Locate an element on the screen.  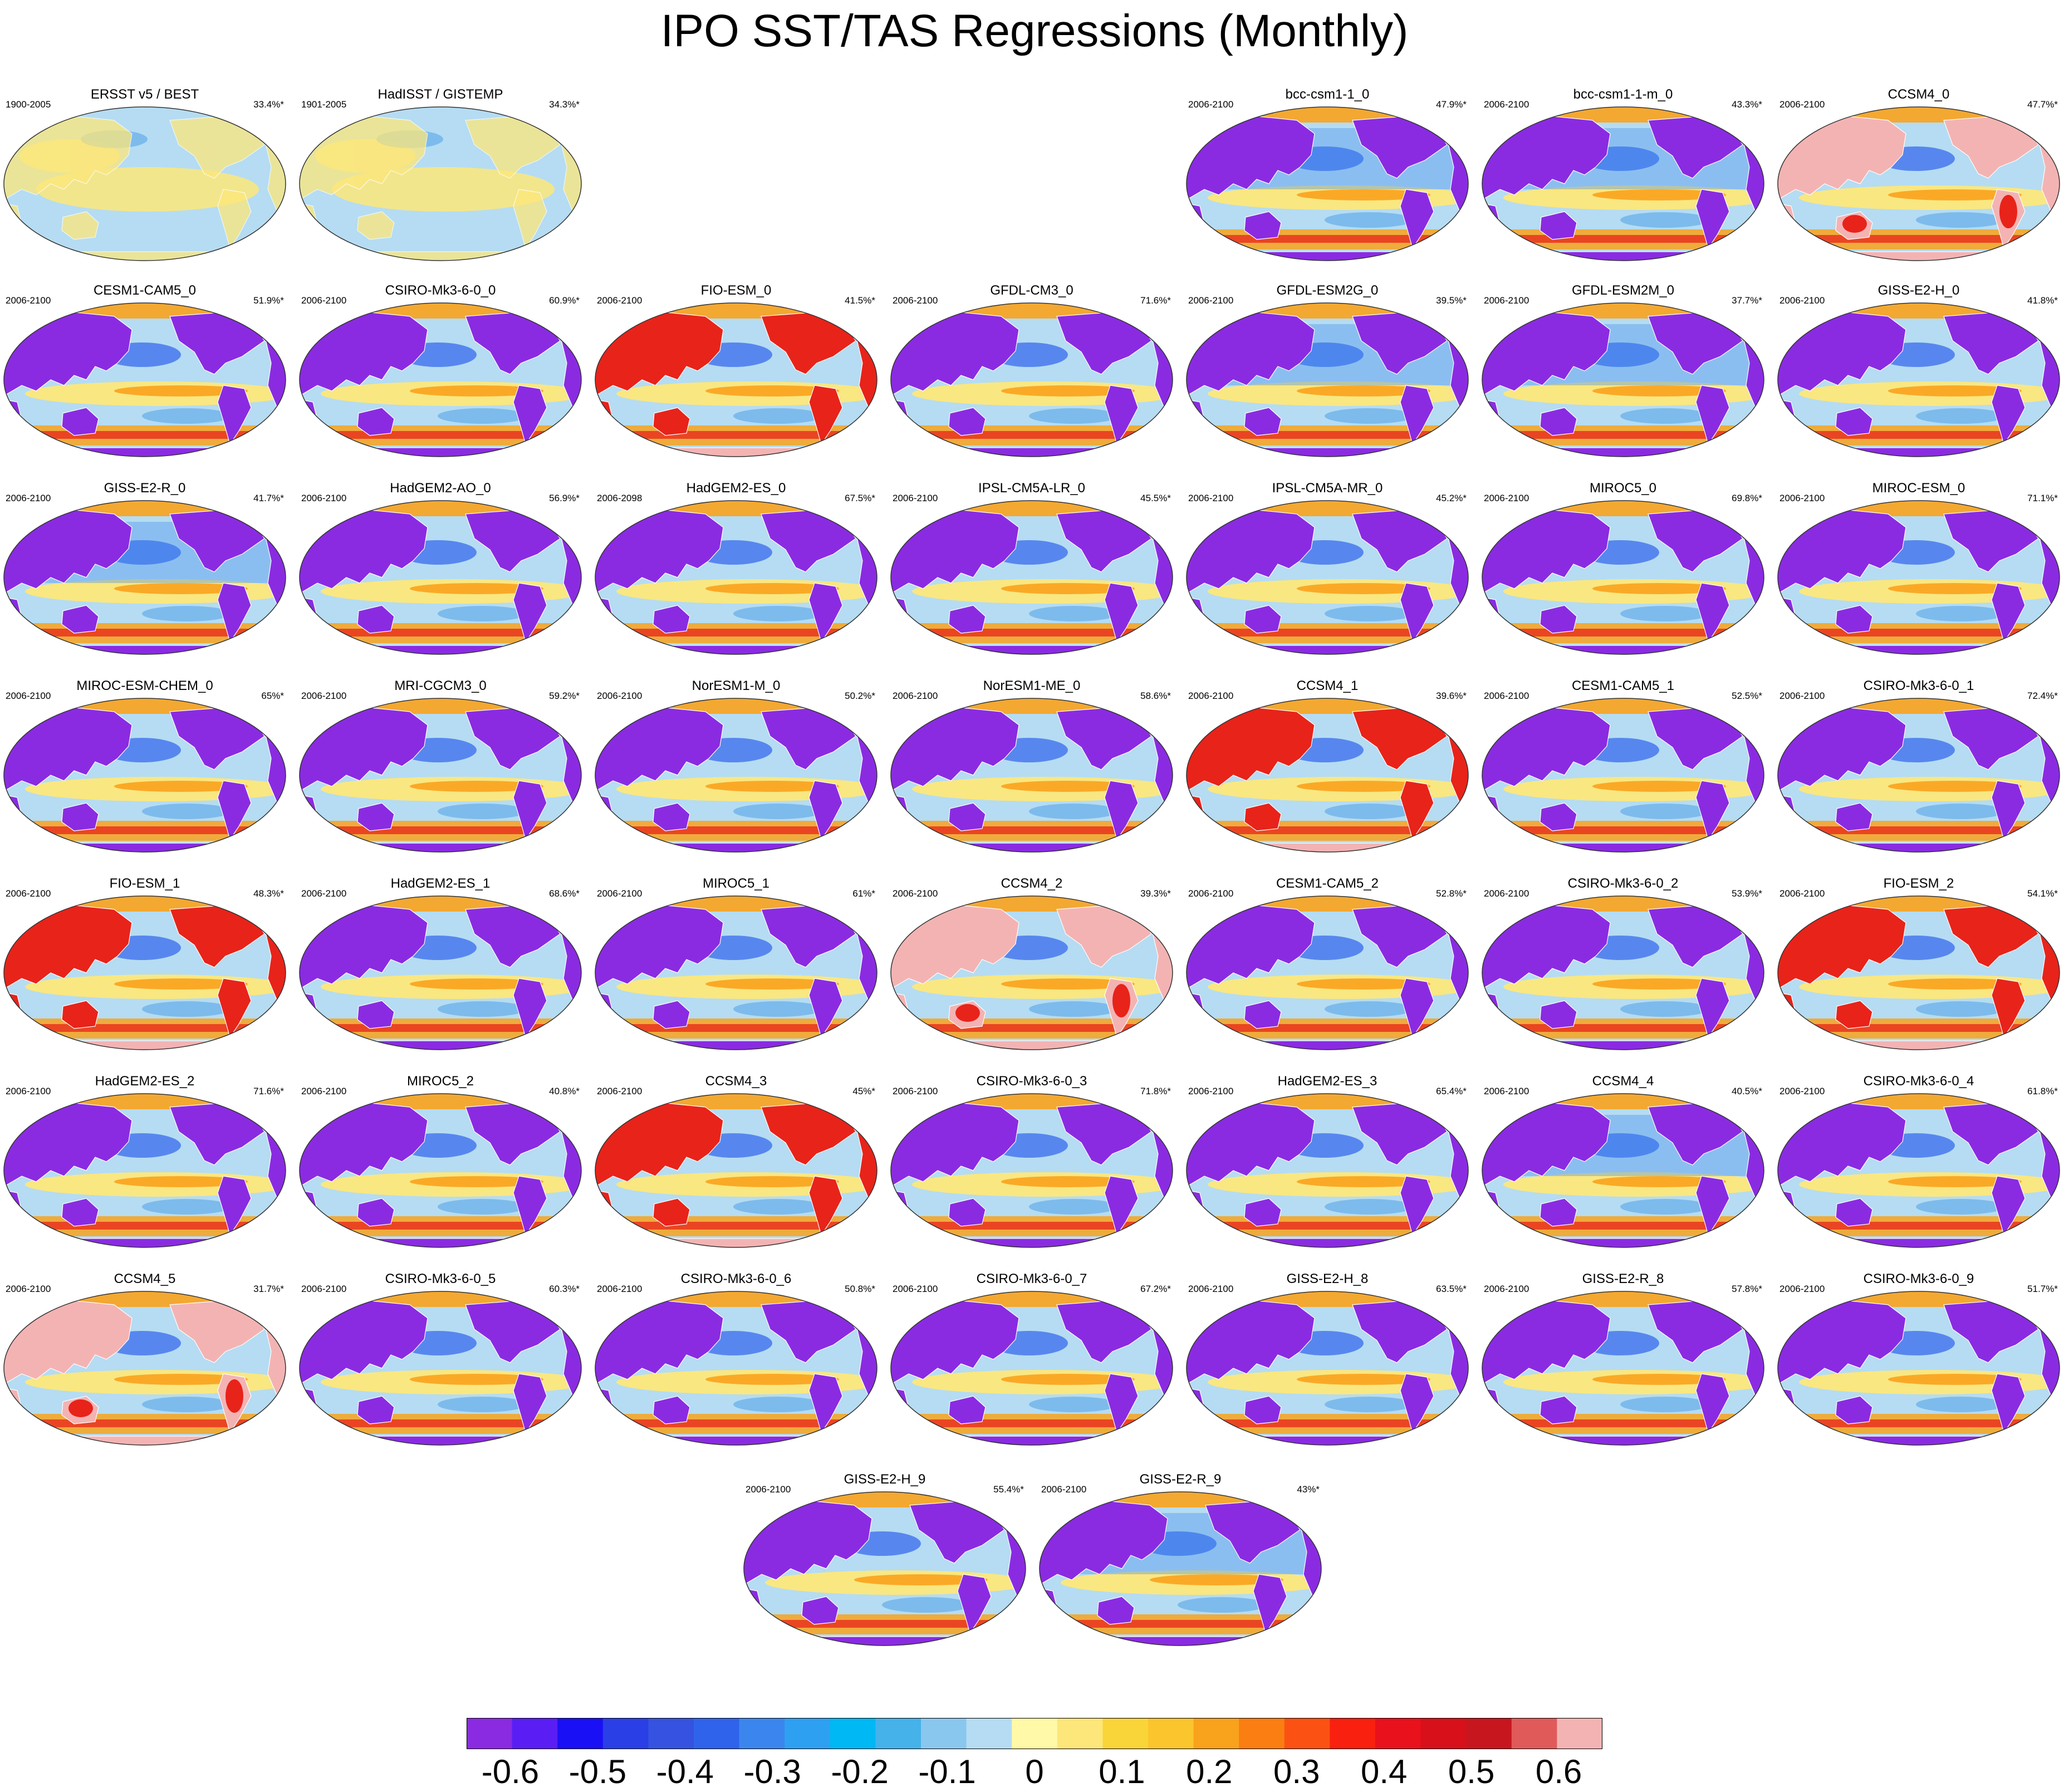
colorbar-tick-label: 0 is located at coordinates (1034, 1772).